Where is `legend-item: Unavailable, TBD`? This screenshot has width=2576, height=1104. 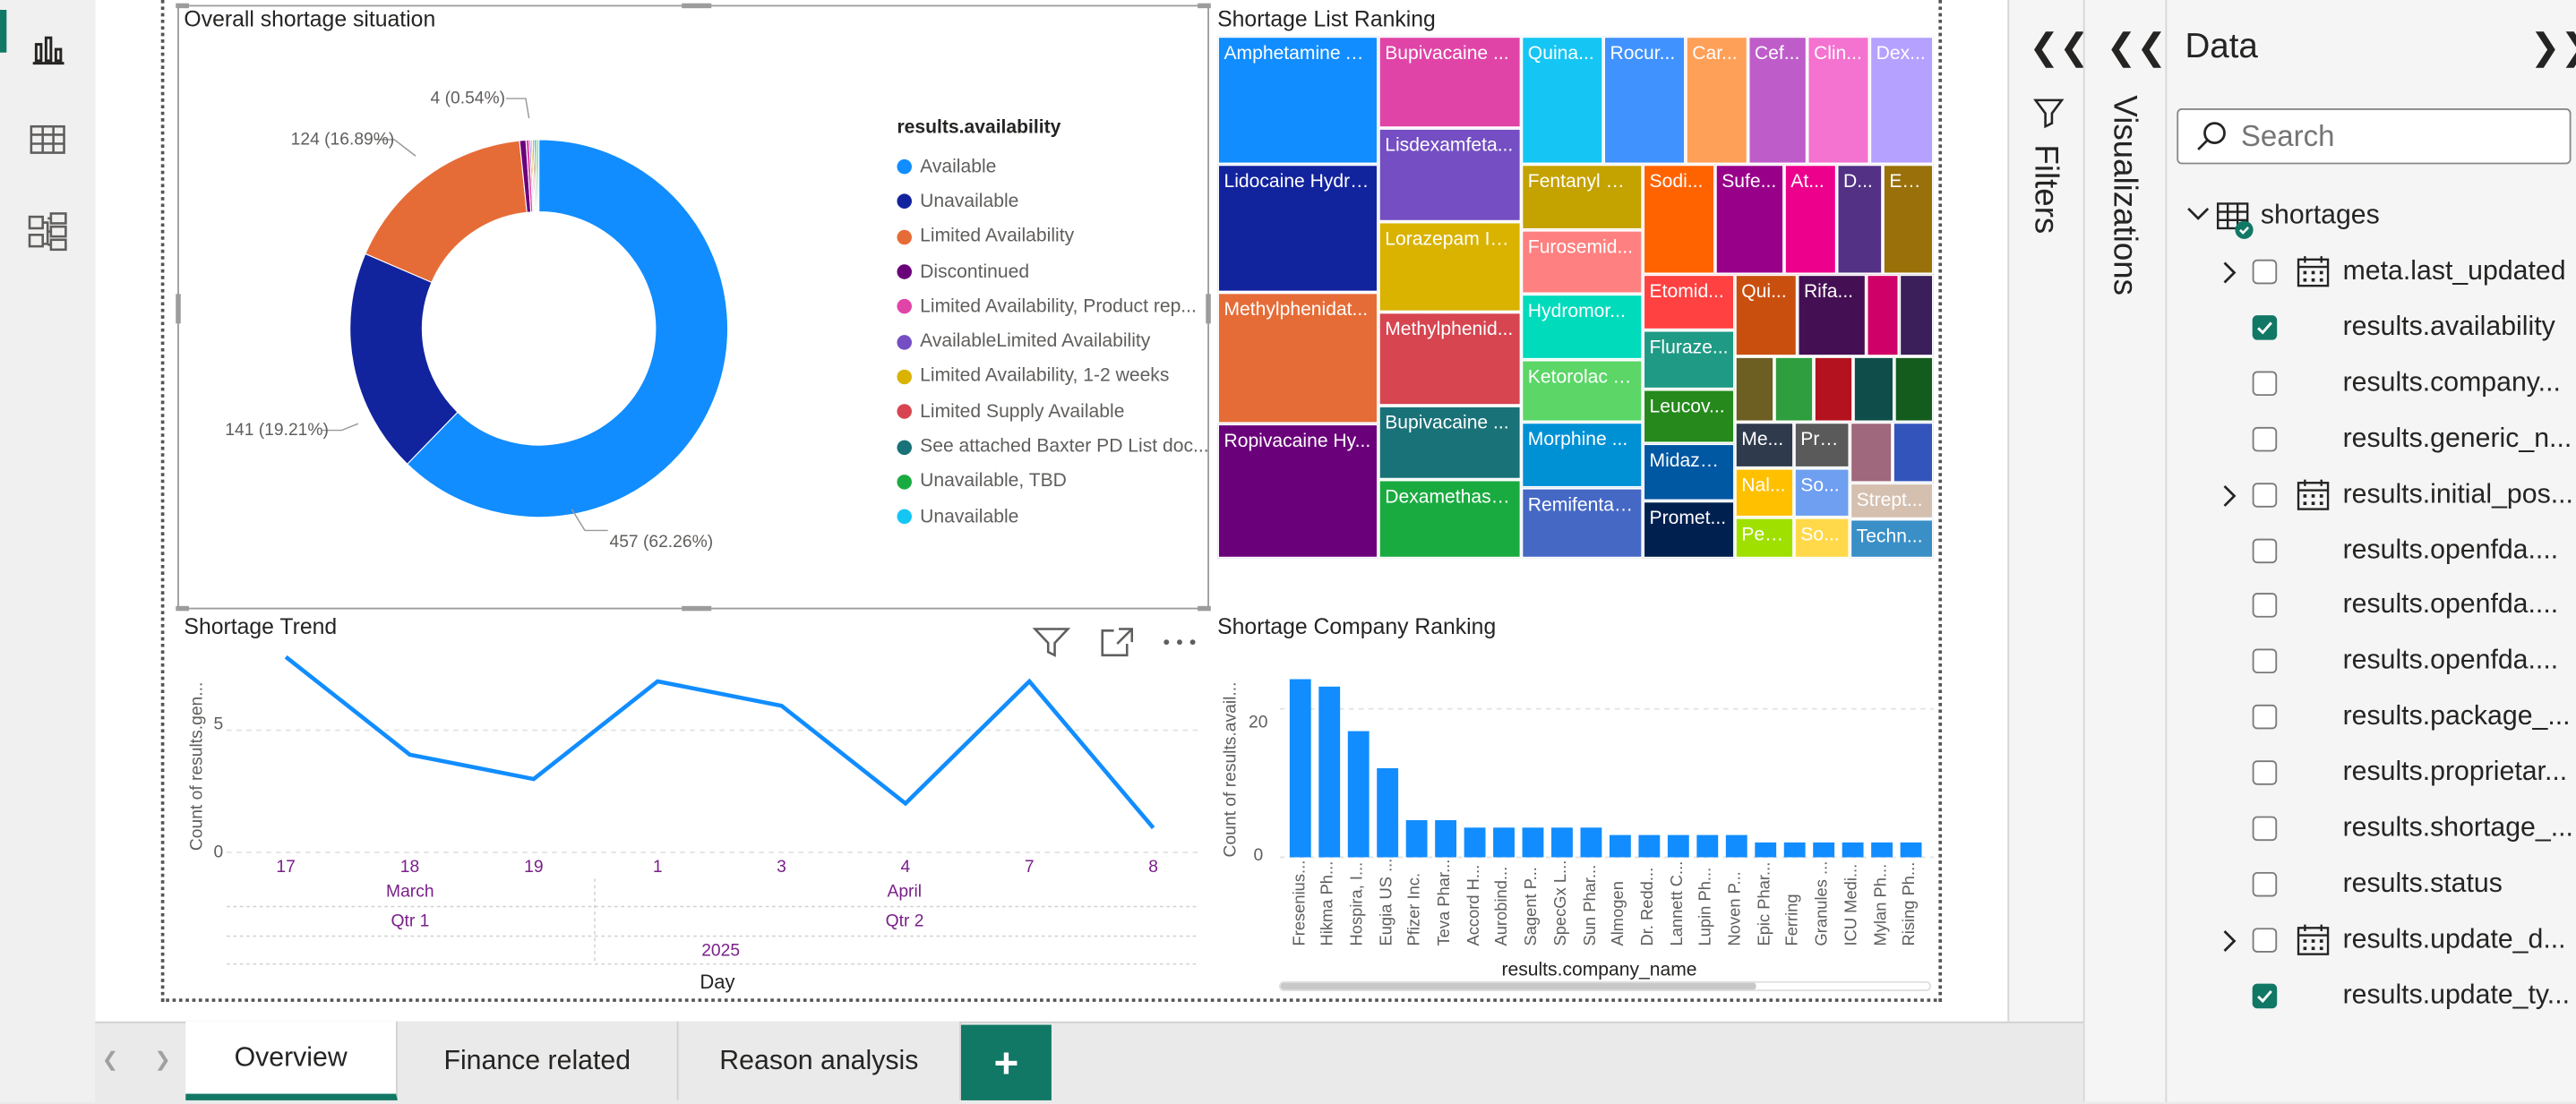
legend-item: Unavailable, TBD is located at coordinates (1048, 482).